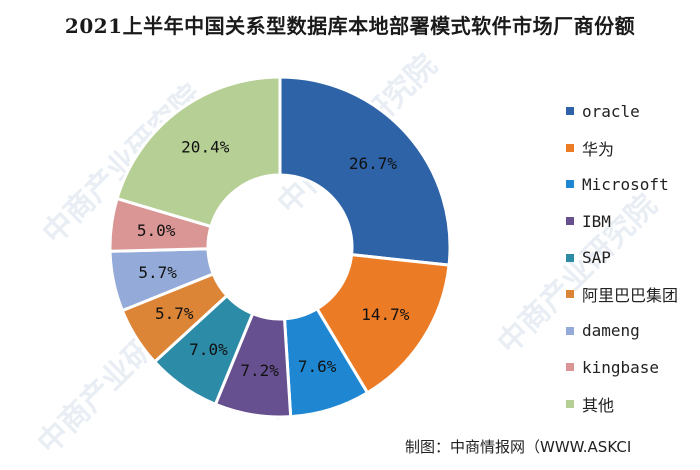  Describe the element at coordinates (598, 406) in the screenshot. I see `legend-label: 其他` at that location.